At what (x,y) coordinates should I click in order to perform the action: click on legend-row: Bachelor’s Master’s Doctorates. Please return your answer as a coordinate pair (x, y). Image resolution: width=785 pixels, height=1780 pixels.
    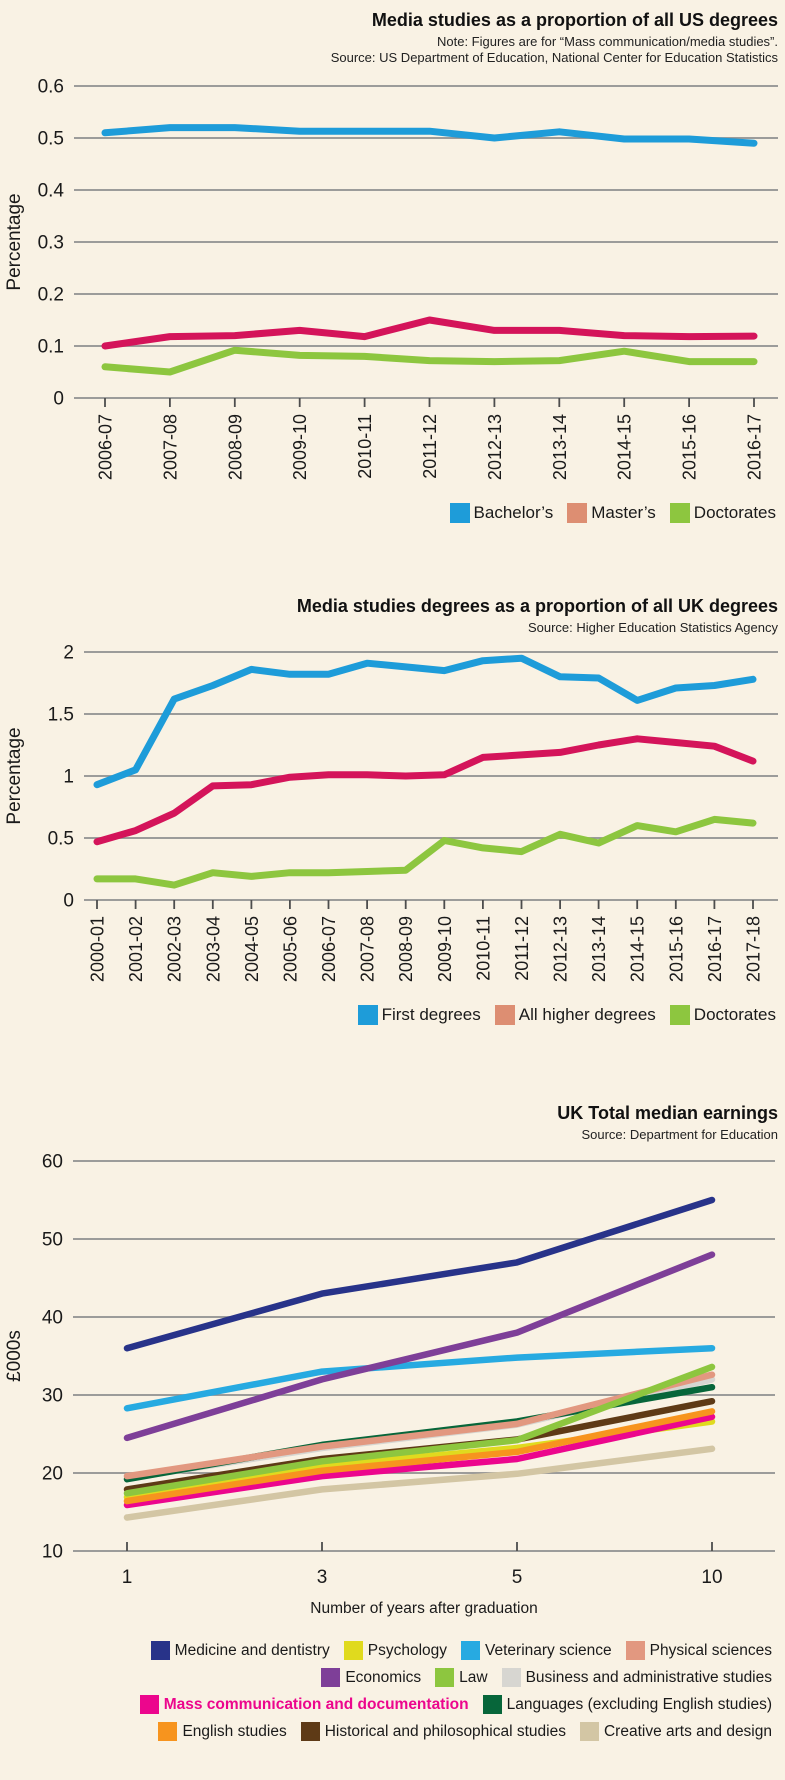
    Looking at the image, I should click on (606, 513).